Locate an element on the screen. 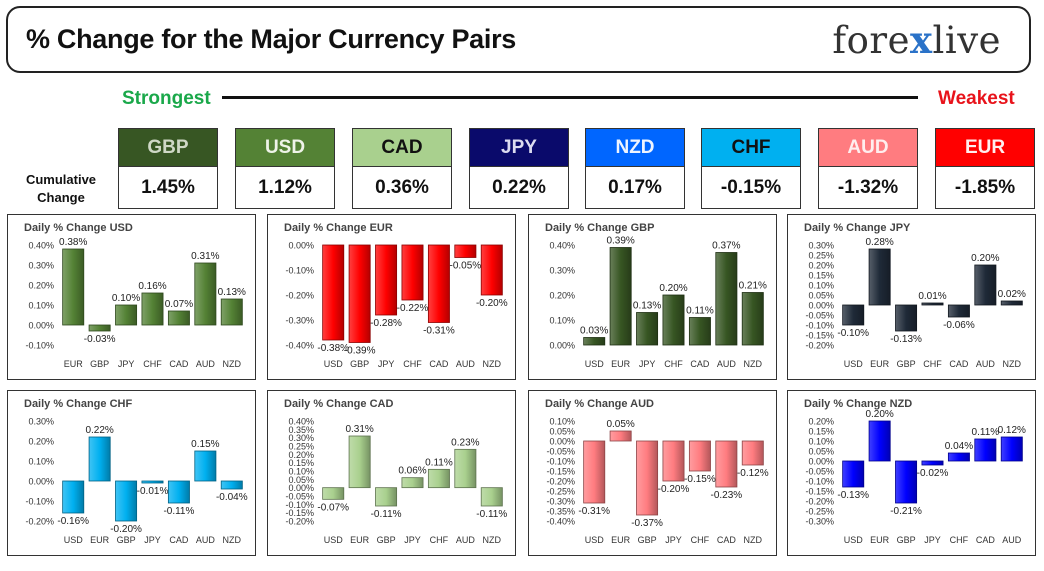  y-tick-label: -0.35% is located at coordinates (560, 512).